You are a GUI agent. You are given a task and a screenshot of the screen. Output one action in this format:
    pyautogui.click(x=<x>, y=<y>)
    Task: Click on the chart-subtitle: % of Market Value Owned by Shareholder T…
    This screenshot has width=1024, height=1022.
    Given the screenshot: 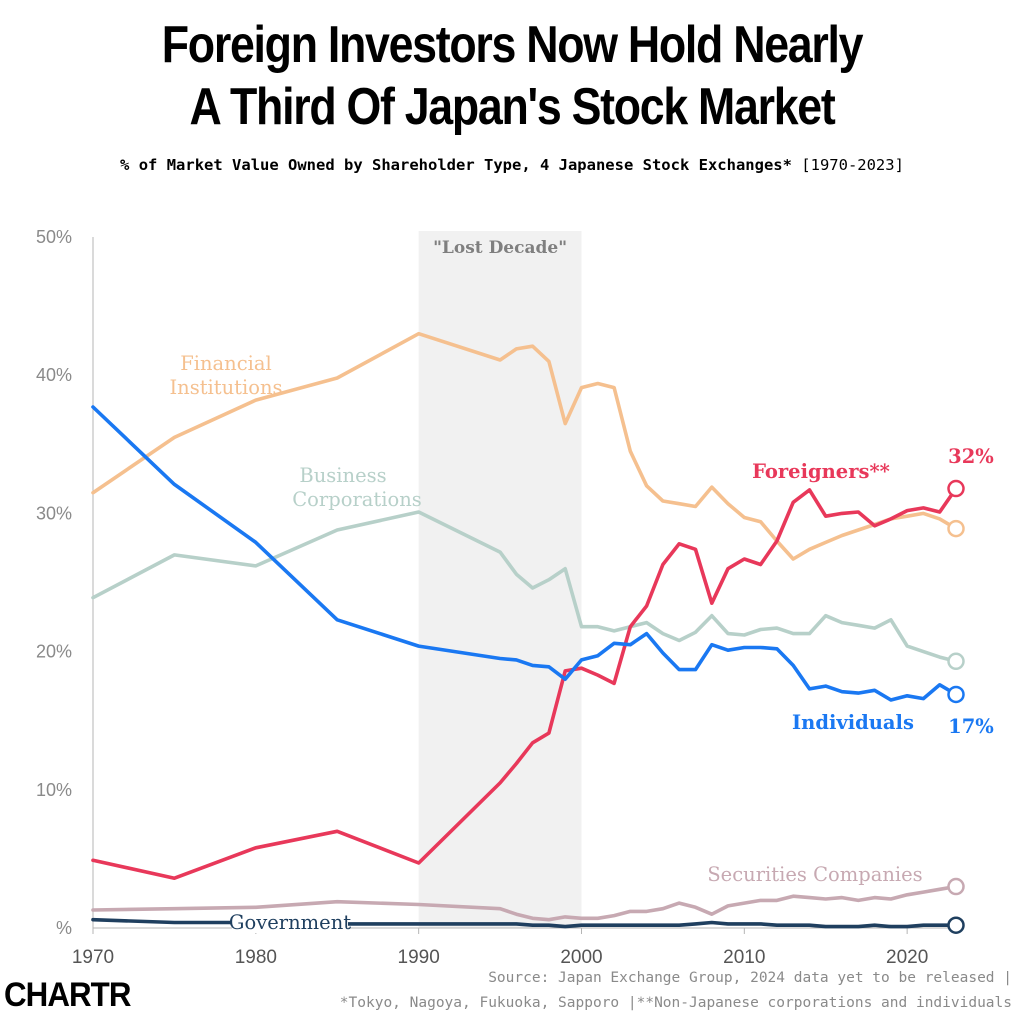 What is the action you would take?
    pyautogui.click(x=512, y=165)
    